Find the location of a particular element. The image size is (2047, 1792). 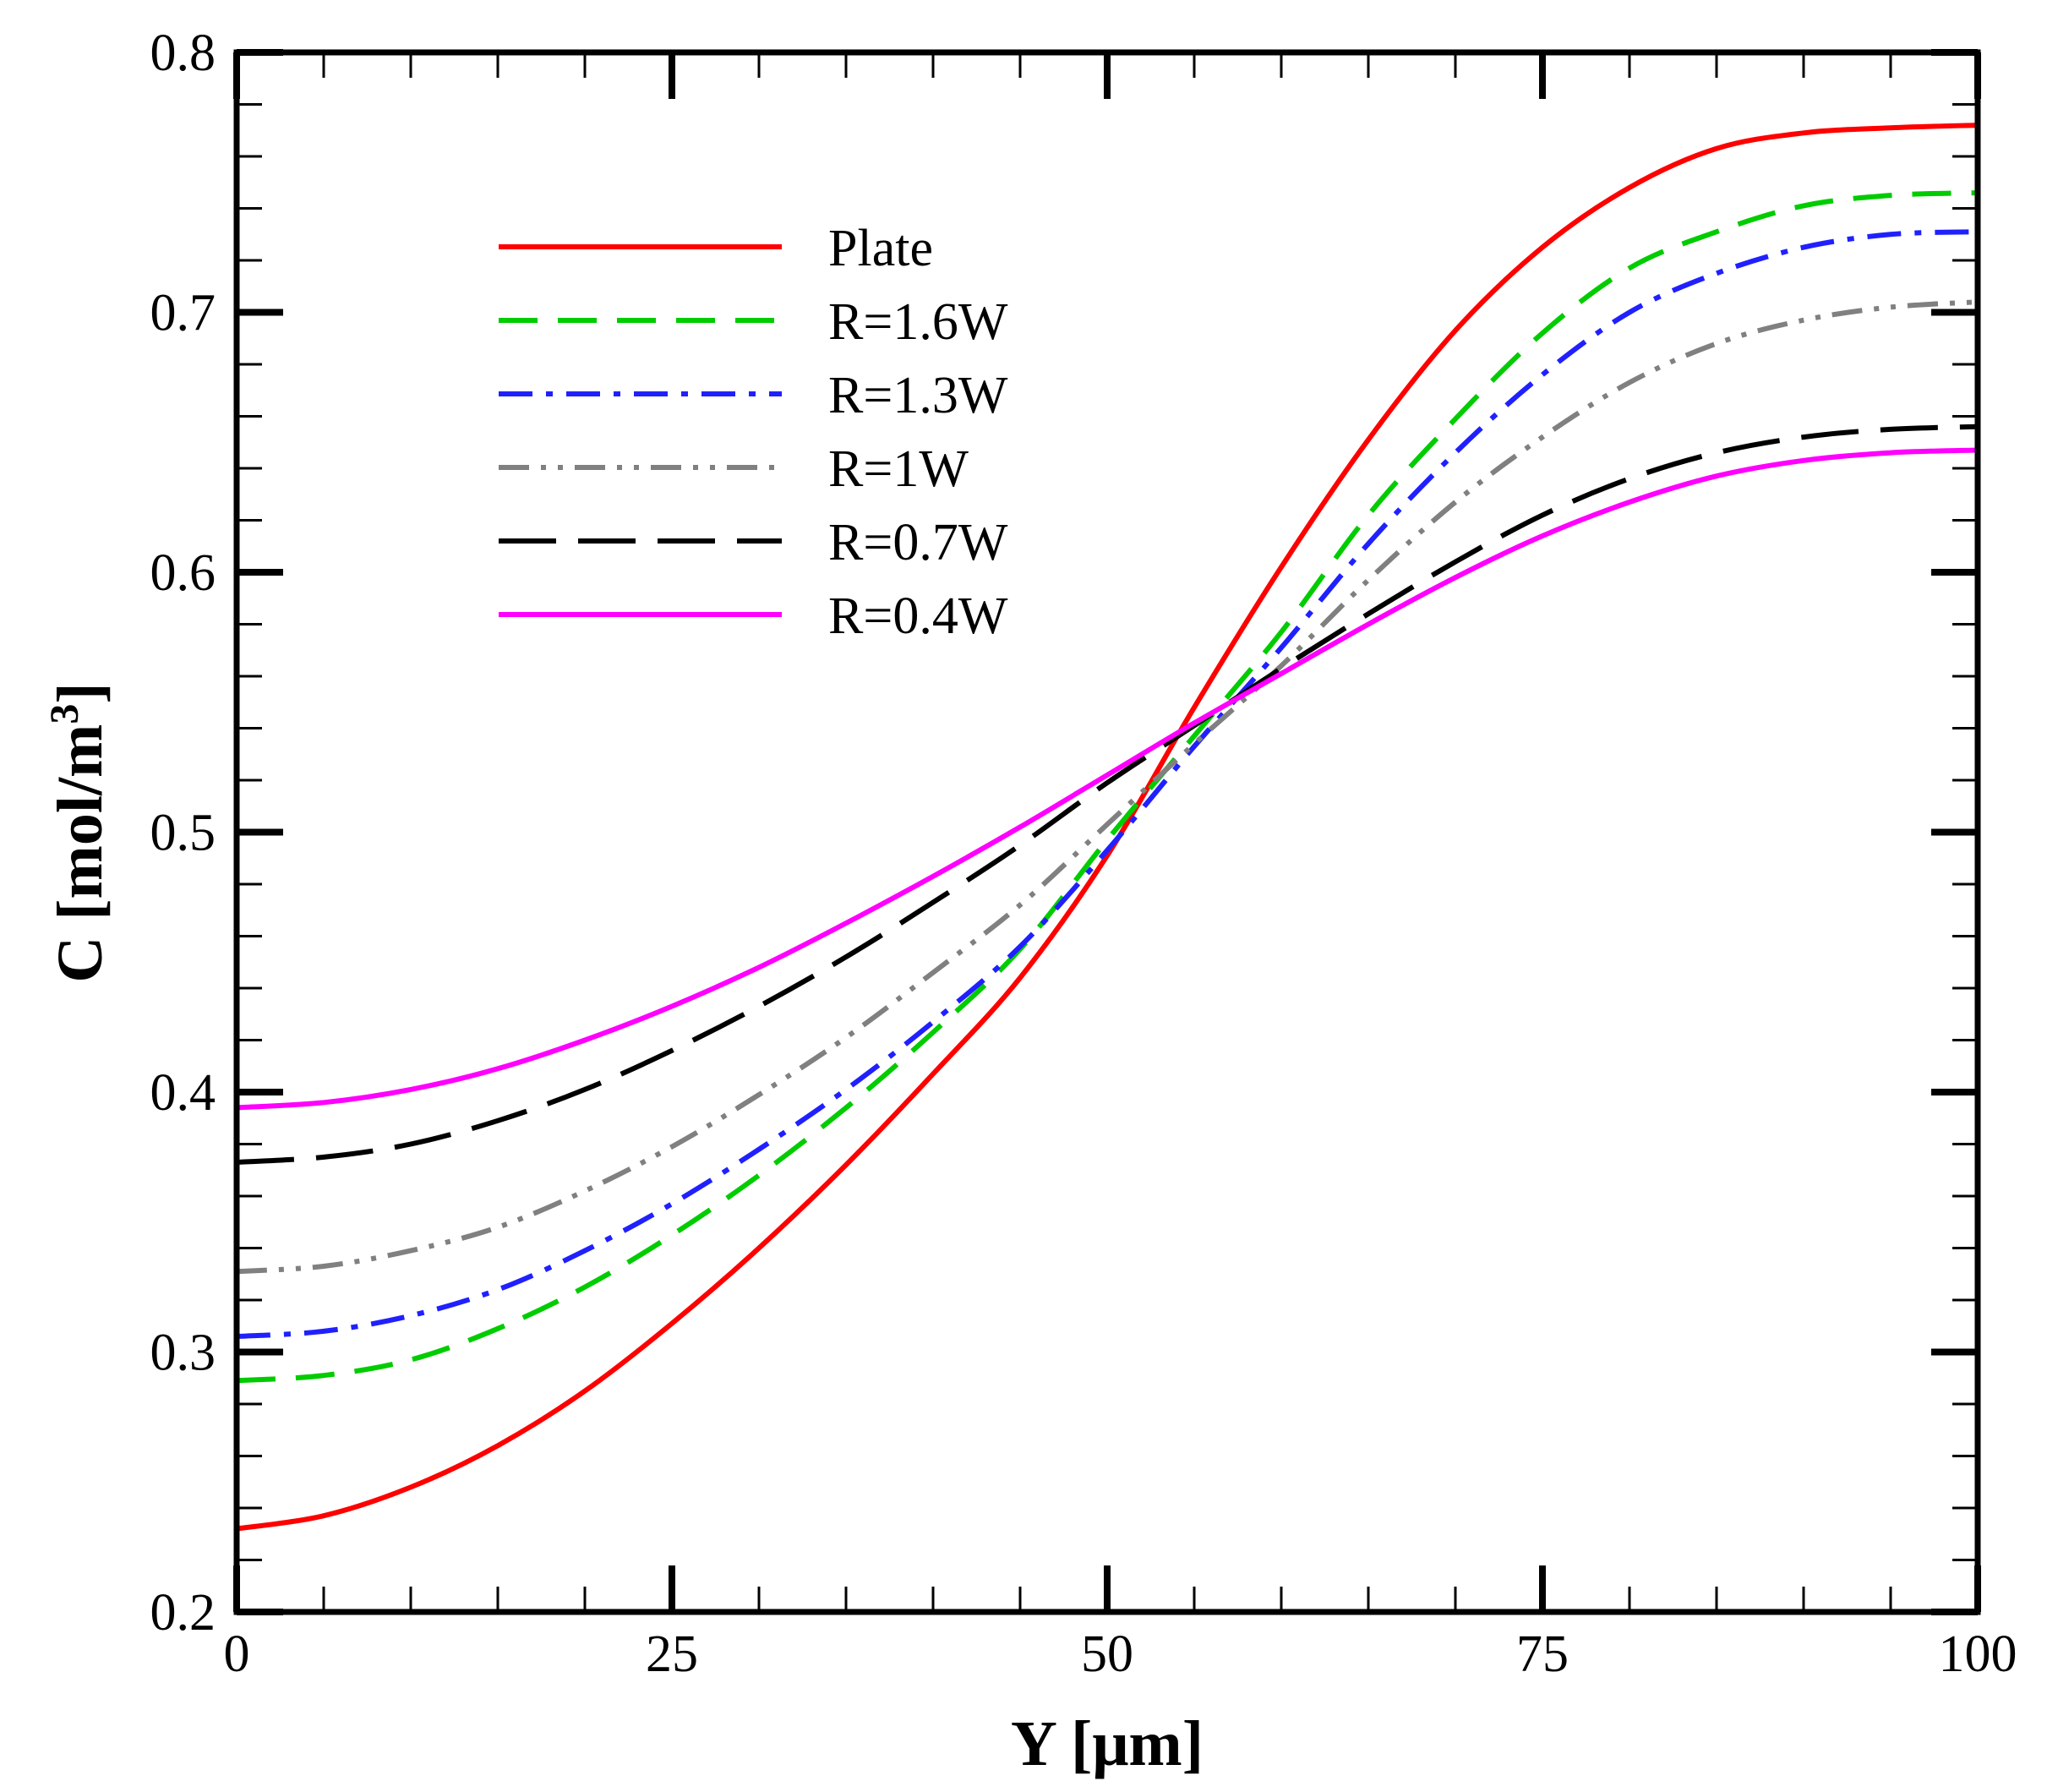

x-tick-label: 75 is located at coordinates (1542, 1654).